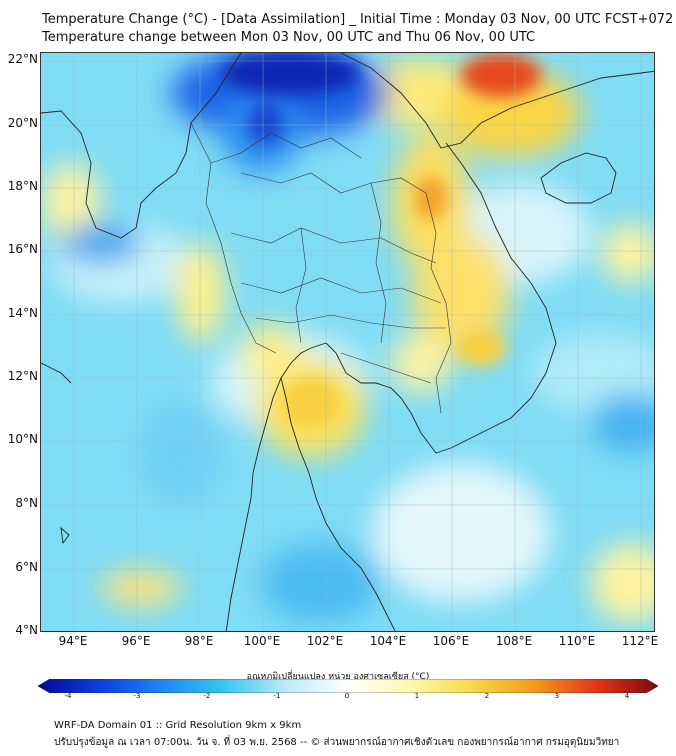  Describe the element at coordinates (26, 567) in the screenshot. I see `lat-label: 6°N` at that location.